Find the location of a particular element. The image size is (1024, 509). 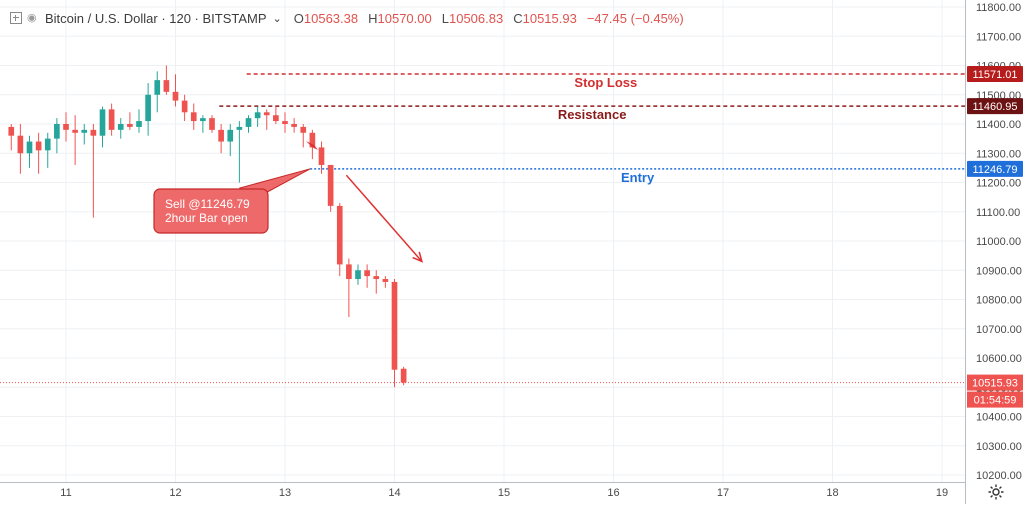

price-tick-label: 11700.00 is located at coordinates (998, 37).